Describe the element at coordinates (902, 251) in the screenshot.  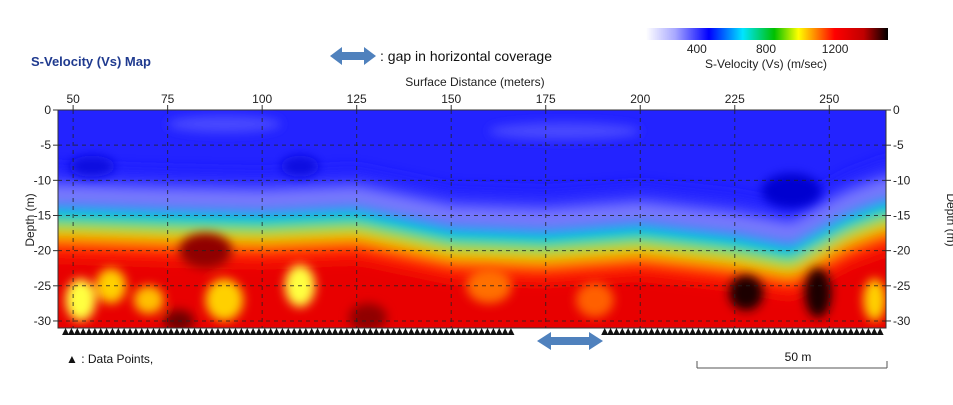
I see `y-tick-label-right: -20` at that location.